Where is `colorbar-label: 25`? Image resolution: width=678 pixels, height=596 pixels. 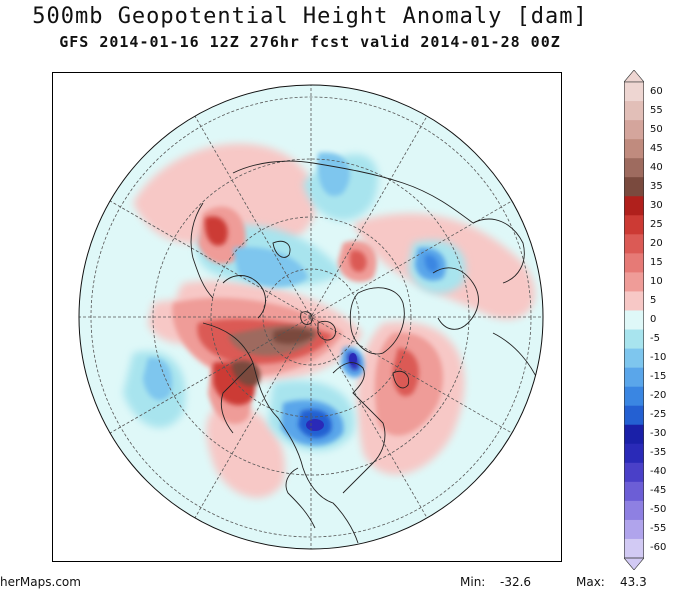
colorbar-label: 25 is located at coordinates (656, 224).